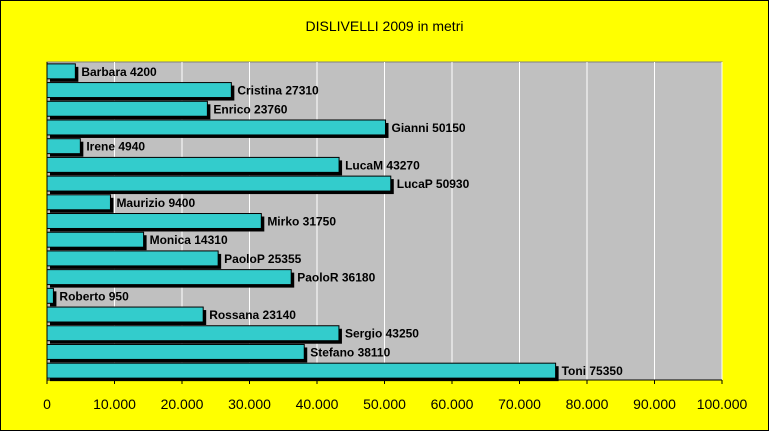 This screenshot has height=431, width=769. Describe the element at coordinates (250, 109) in the screenshot. I see `data-label: Enrico 23760` at that location.